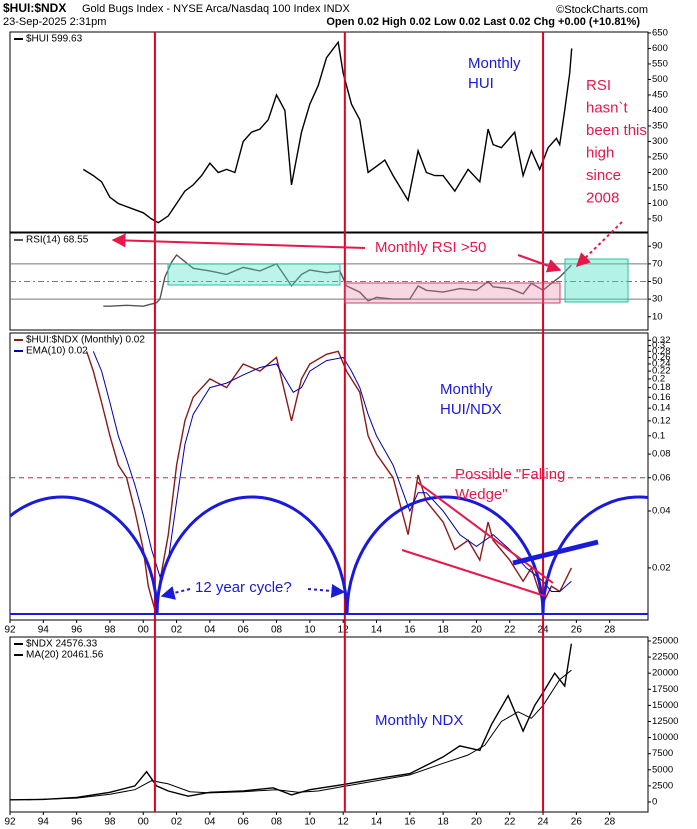  I want to click on y-tick-label: 20000, so click(665, 673).